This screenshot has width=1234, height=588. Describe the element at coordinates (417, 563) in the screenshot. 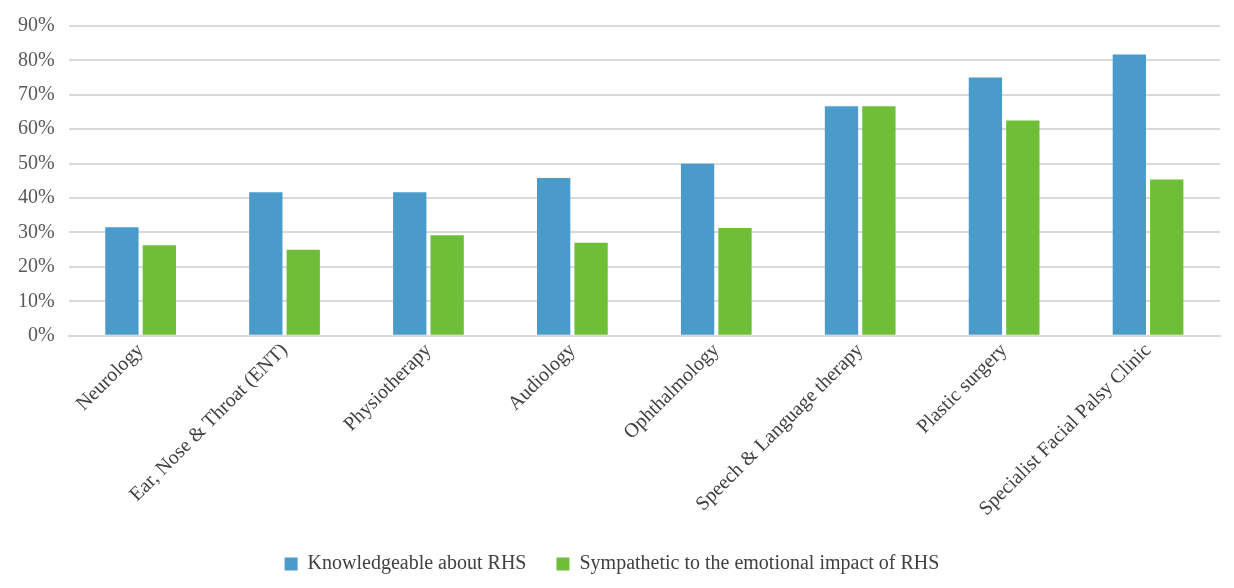

I see `legend-label: Knowledgeable about RHS` at that location.